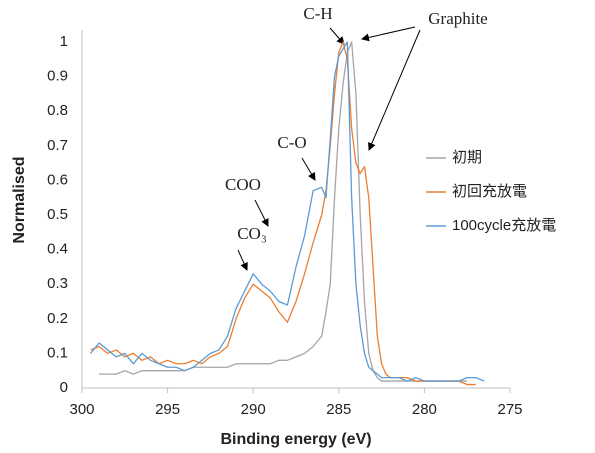 The width and height of the screenshot is (595, 453). Describe the element at coordinates (243, 184) in the screenshot. I see `annotation: COO` at that location.